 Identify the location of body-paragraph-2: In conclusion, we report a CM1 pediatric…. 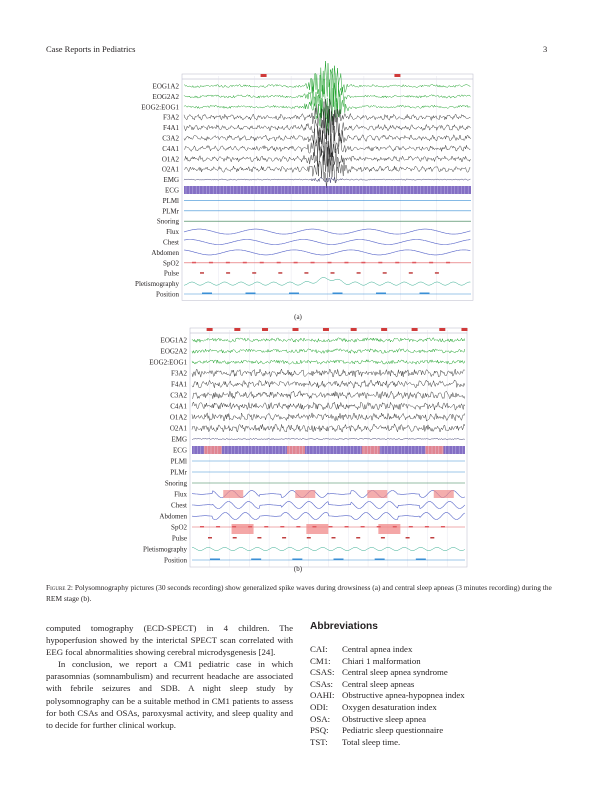
(169, 694).